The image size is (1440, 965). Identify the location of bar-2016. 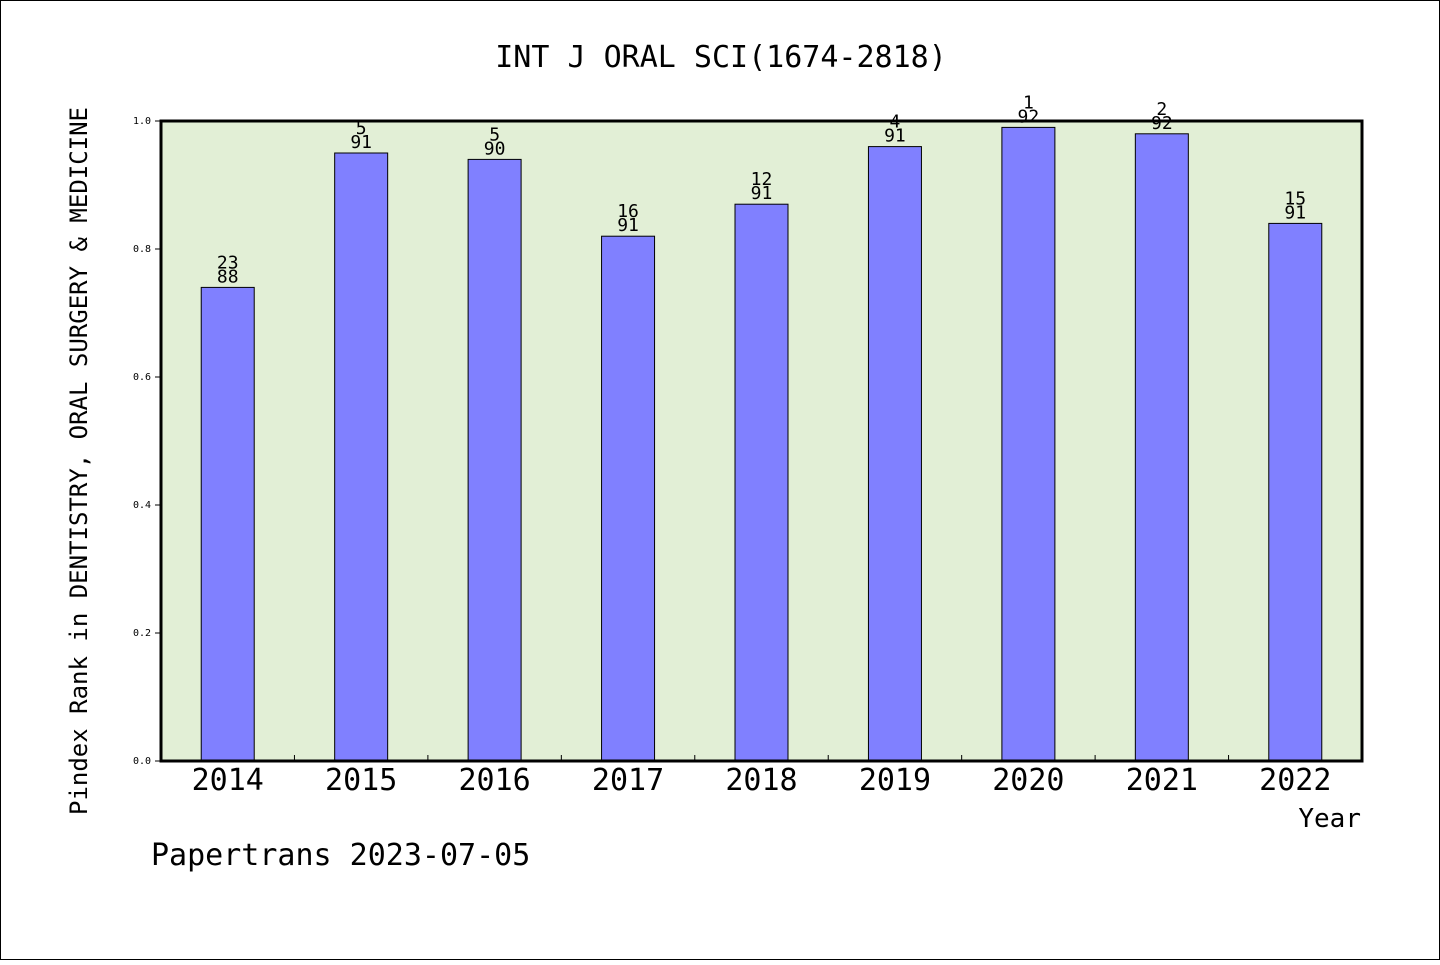
(494, 460).